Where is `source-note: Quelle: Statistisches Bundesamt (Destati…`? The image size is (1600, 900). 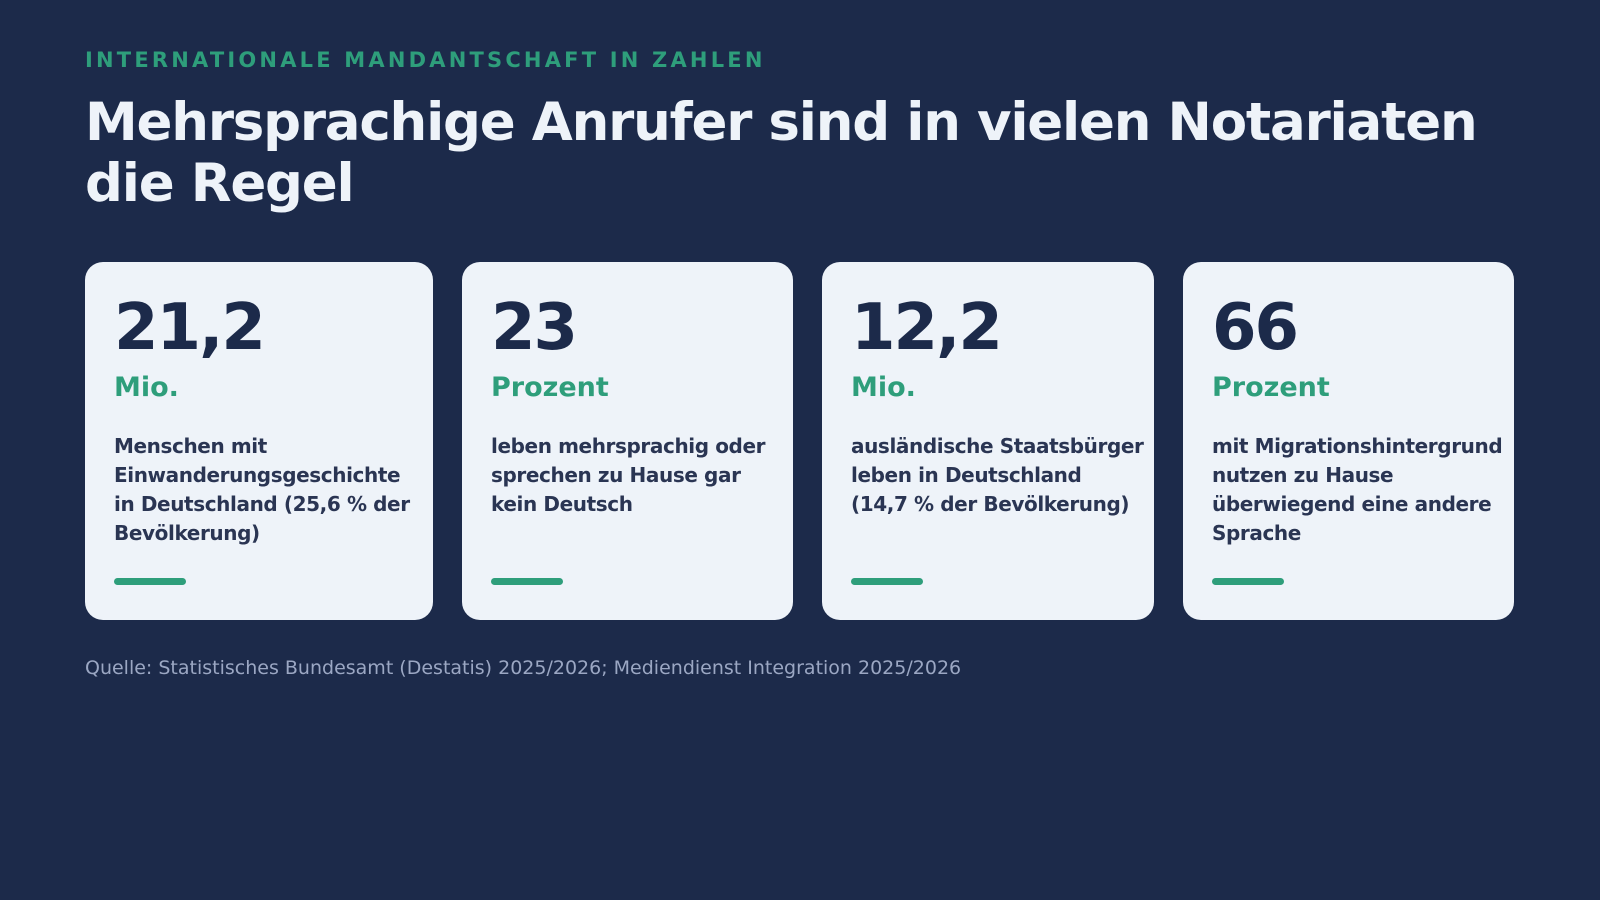 source-note: Quelle: Statistisches Bundesamt (Destati… is located at coordinates (523, 668).